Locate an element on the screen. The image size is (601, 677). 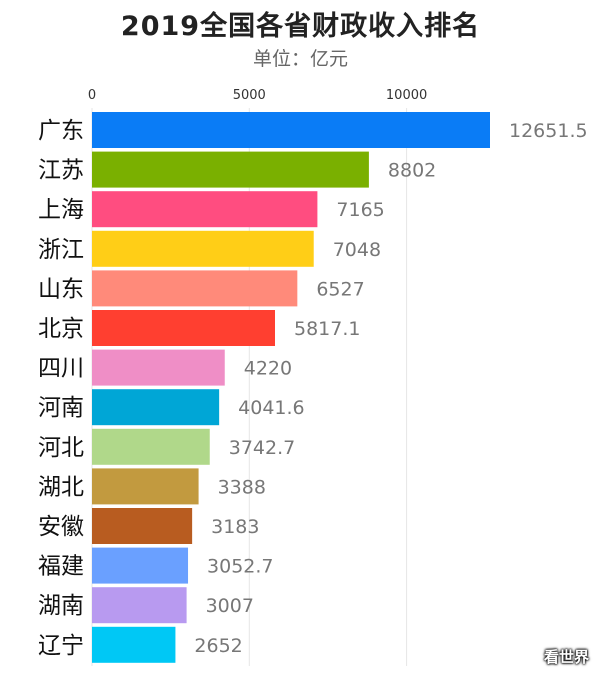
watermark: 看世界 is located at coordinates (566, 657).